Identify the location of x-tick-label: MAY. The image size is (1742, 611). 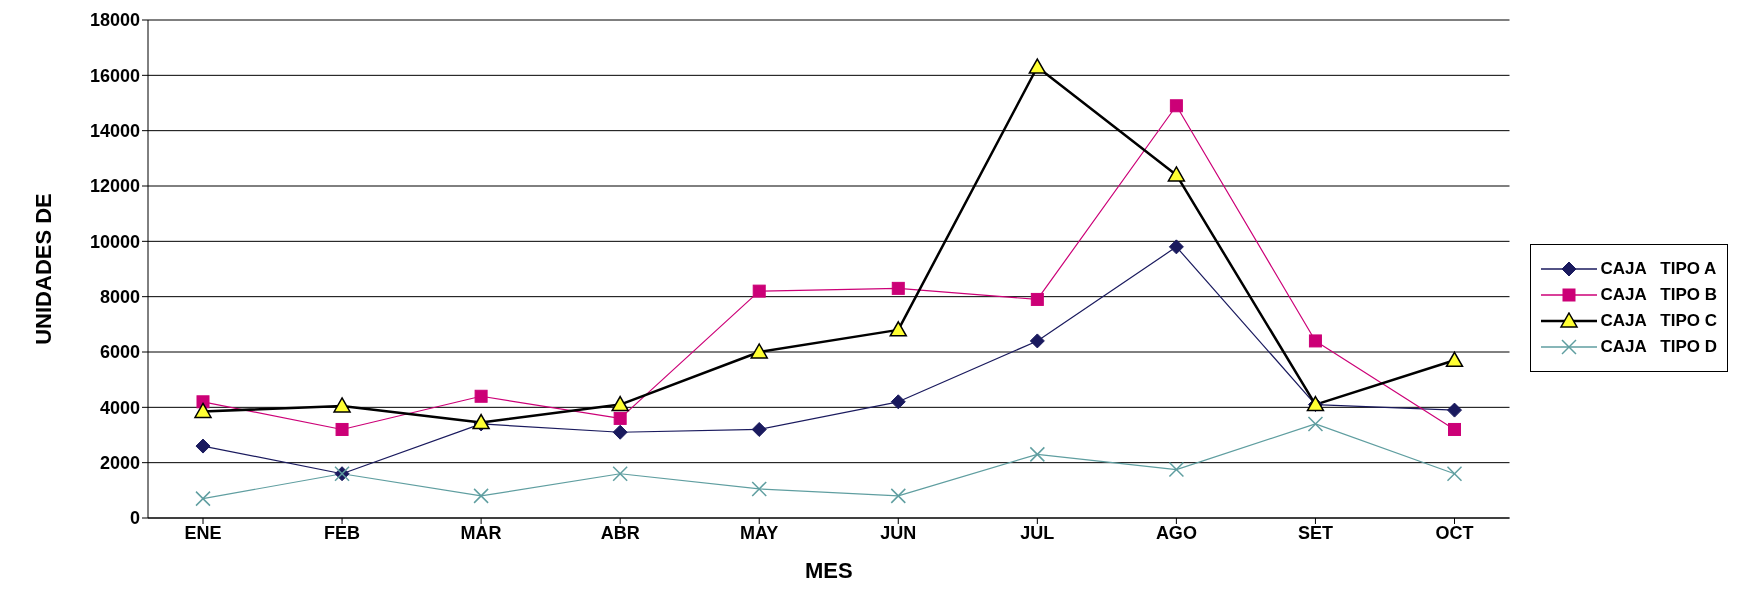
(759, 532).